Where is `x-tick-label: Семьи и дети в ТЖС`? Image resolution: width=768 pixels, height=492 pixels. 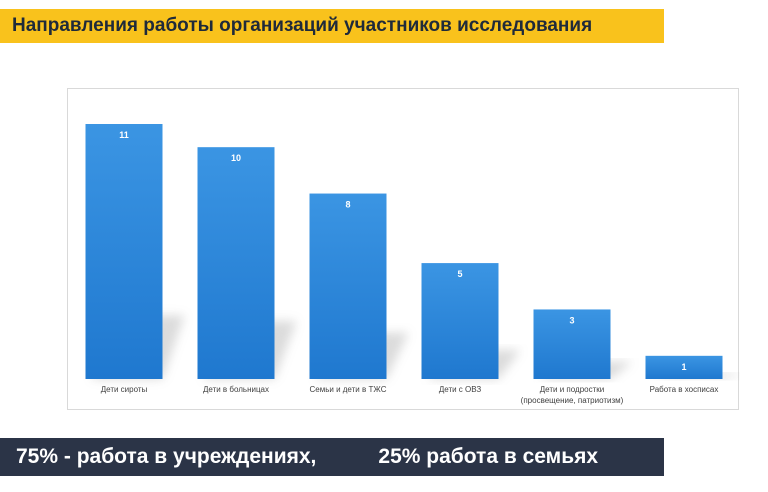
x-tick-label: Семьи и дети в ТЖС is located at coordinates (347, 389).